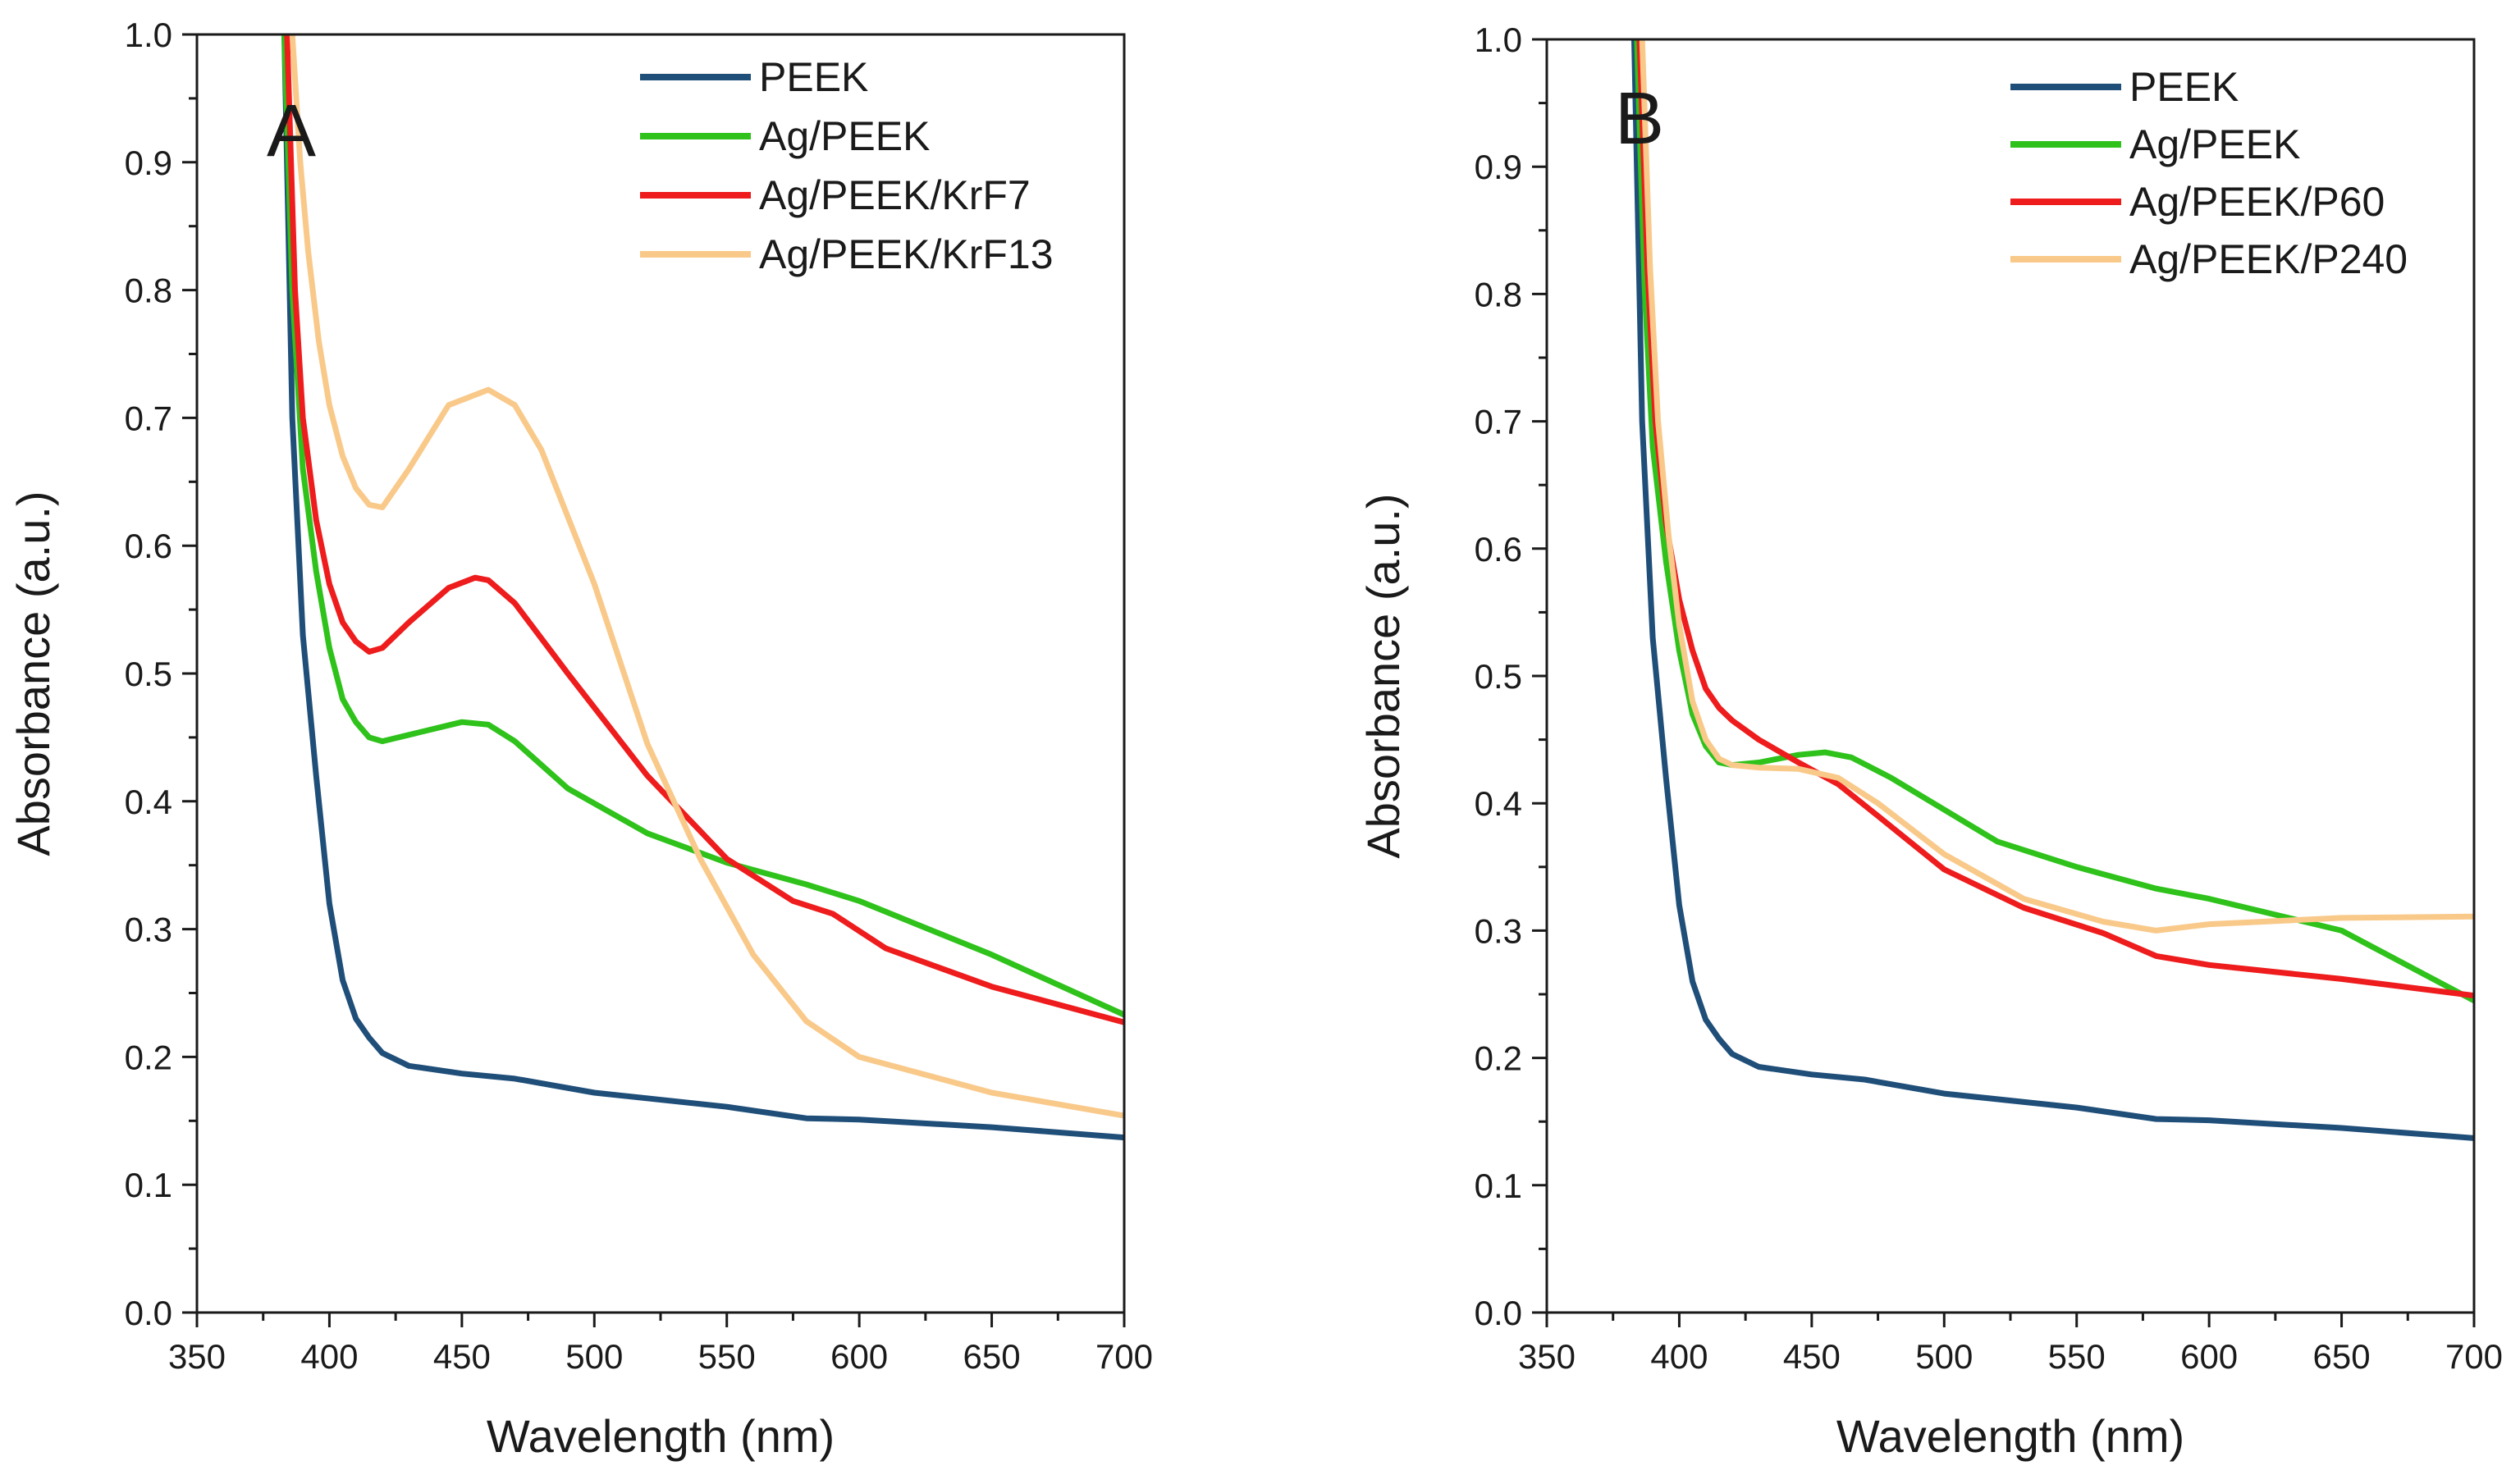 This screenshot has height=1484, width=2520. I want to click on legend-label: Ag/PEEK/P240, so click(2268, 259).